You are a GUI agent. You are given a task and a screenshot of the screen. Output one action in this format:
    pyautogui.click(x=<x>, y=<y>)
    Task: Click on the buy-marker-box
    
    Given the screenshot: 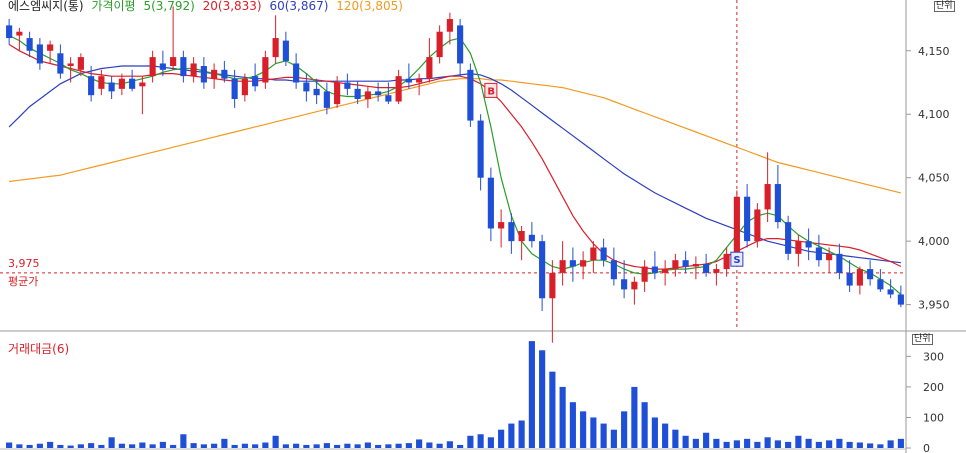 What is the action you would take?
    pyautogui.click(x=491, y=90)
    